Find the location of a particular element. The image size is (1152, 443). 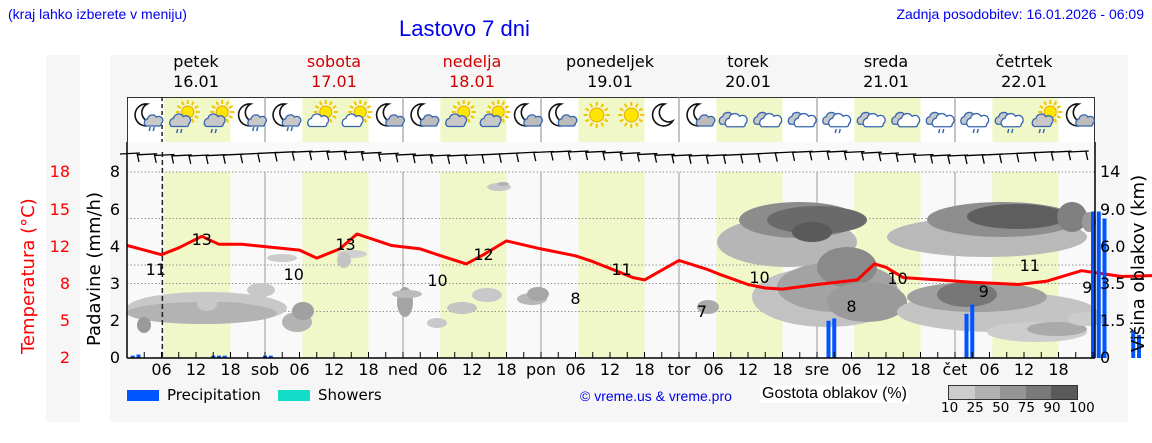

x-tick-label: tor is located at coordinates (679, 369).